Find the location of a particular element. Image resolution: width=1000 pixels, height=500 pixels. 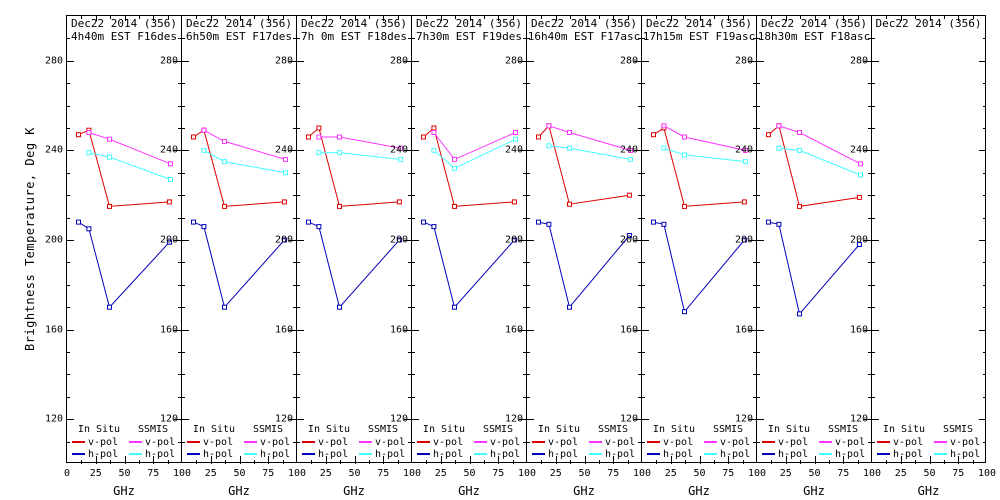

panel-title-line2: 4h40m EST F16des is located at coordinates (124, 36).